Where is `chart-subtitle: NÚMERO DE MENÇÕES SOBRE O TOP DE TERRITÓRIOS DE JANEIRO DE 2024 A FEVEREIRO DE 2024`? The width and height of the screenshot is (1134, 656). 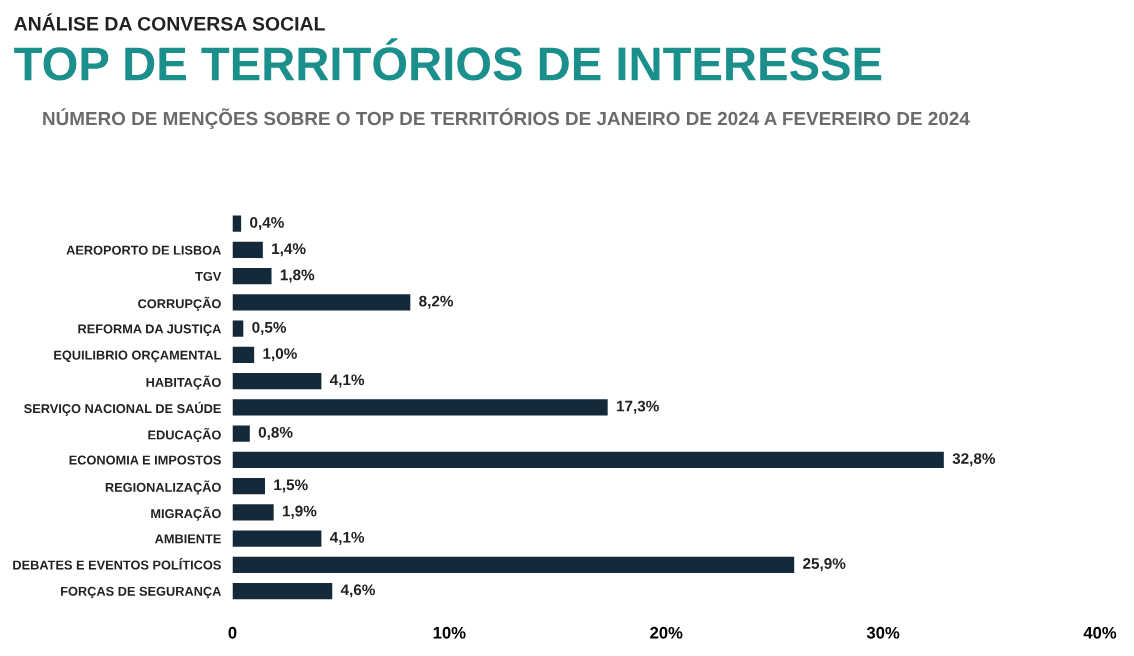 chart-subtitle: NÚMERO DE MENÇÕES SOBRE O TOP DE TERRITÓRIOS DE JANEIRO DE 2024 A FEVEREIRO DE 2024 is located at coordinates (506, 118).